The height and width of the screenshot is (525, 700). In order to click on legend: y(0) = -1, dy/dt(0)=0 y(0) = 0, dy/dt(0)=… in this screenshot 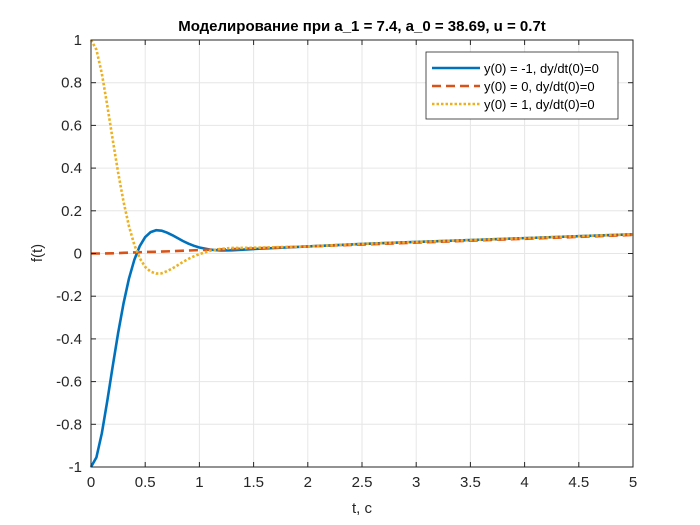, I will do `click(522, 85)`.